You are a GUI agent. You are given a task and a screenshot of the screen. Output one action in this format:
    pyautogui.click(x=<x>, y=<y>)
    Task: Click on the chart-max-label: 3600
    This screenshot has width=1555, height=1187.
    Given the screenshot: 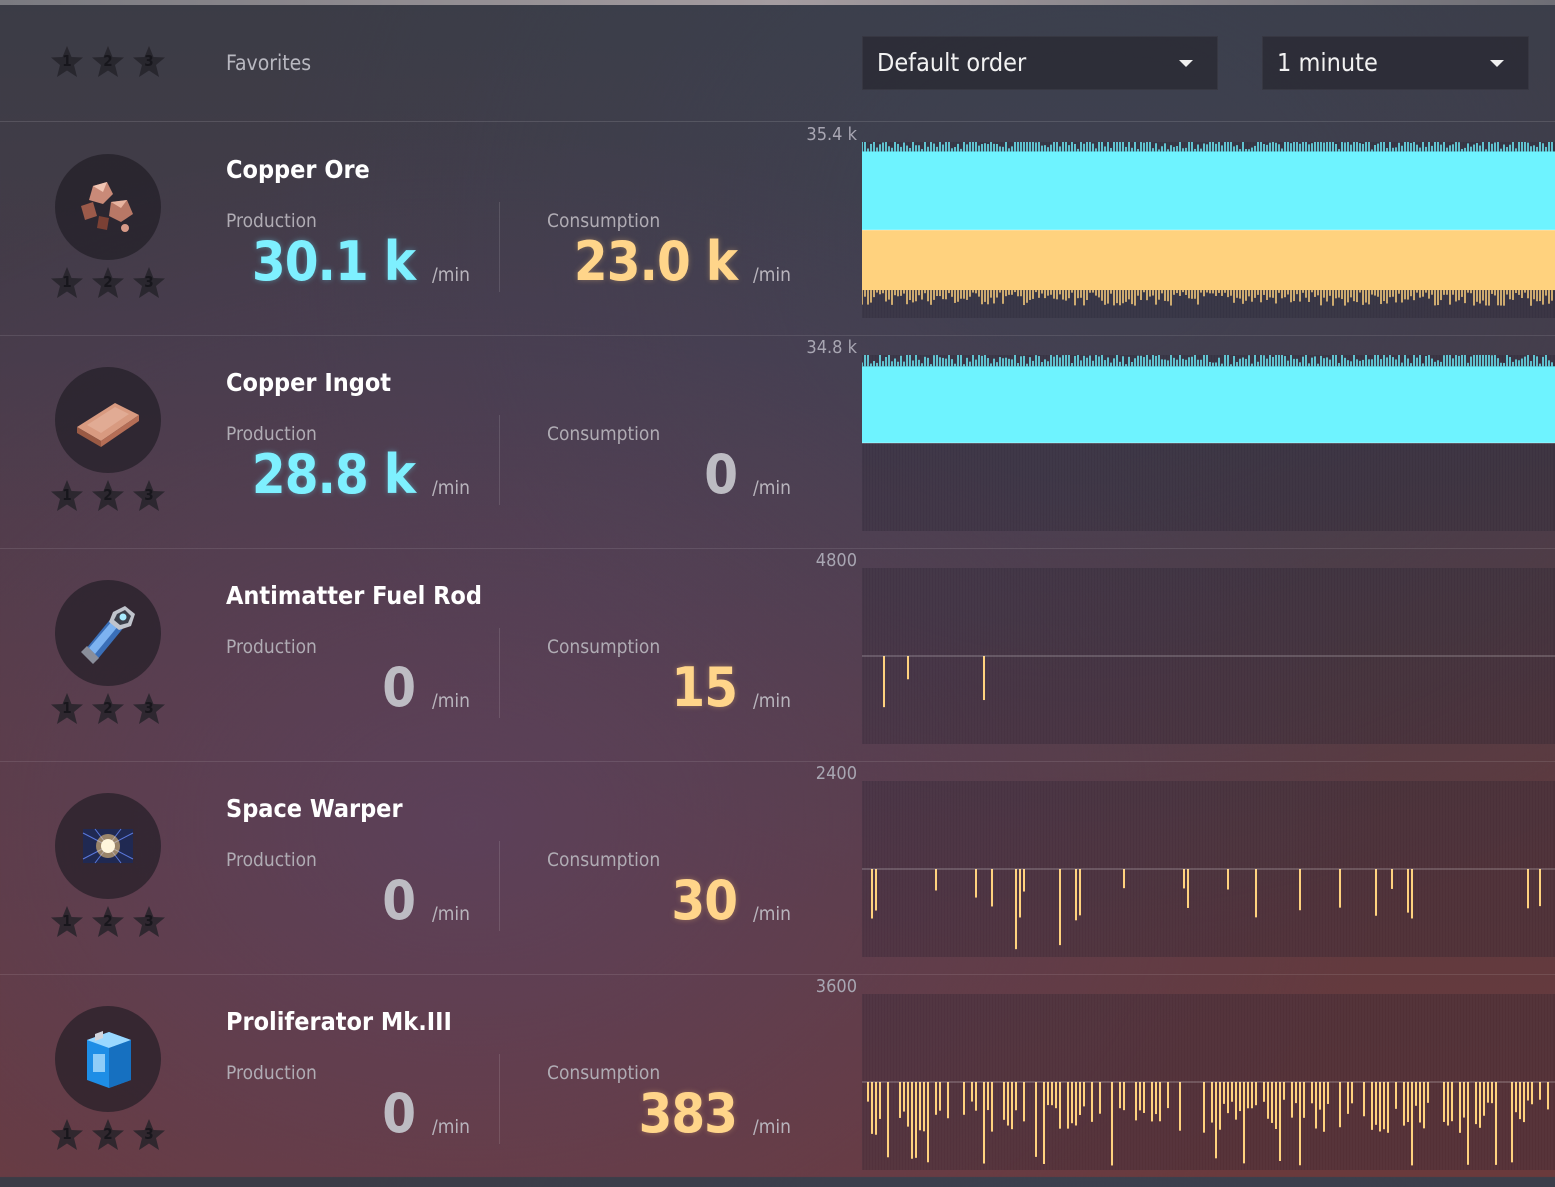 What is the action you would take?
    pyautogui.click(x=836, y=986)
    